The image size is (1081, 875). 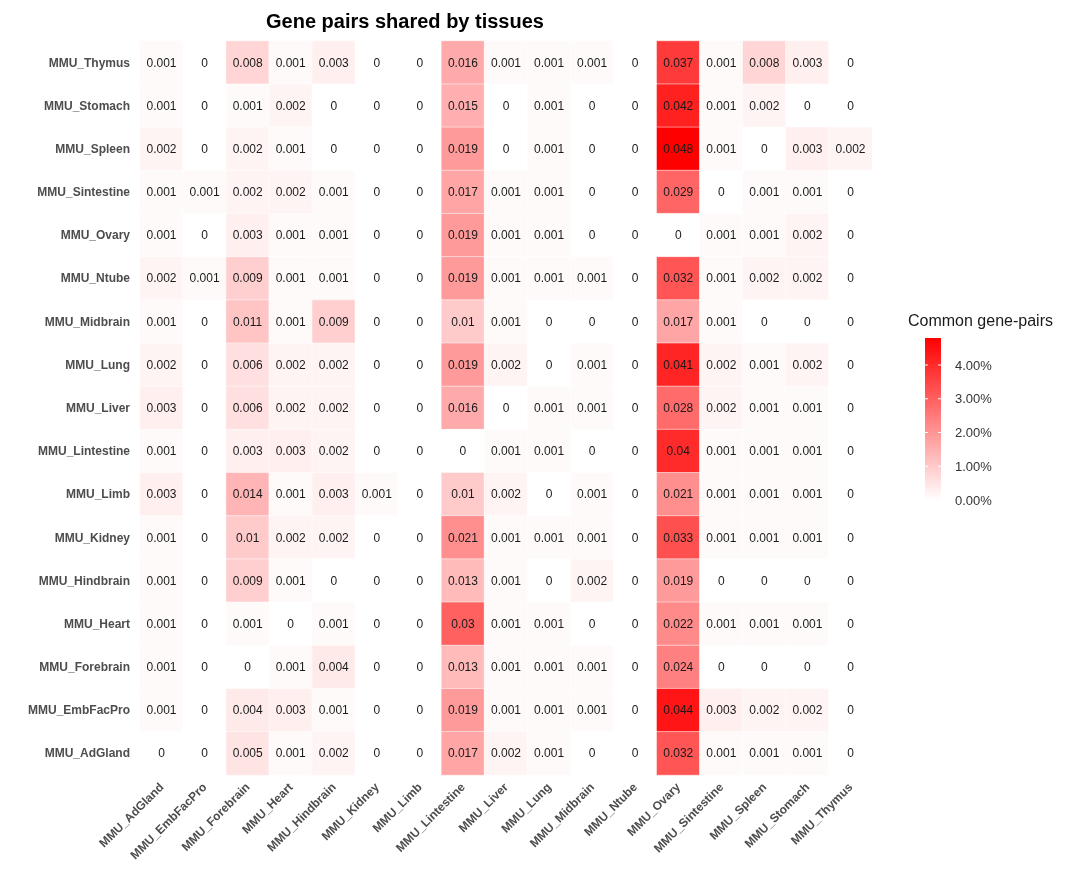 What do you see at coordinates (98, 408) in the screenshot?
I see `y-tick-label: MMU_Liver` at bounding box center [98, 408].